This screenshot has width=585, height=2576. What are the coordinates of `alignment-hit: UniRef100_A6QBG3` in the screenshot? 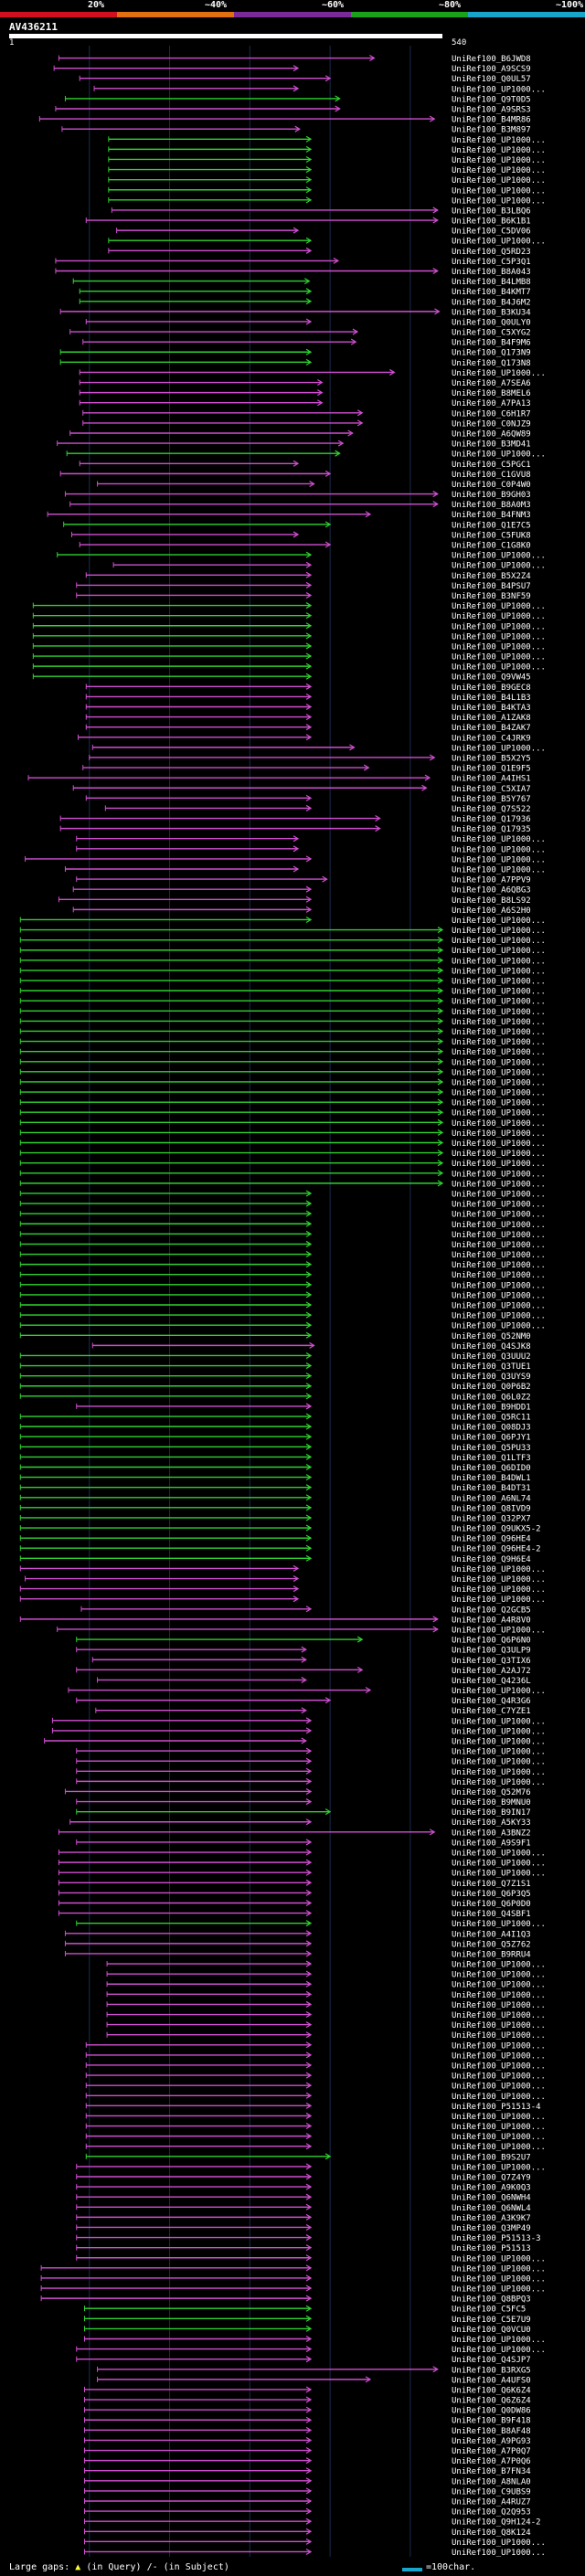 It's located at (301, 890).